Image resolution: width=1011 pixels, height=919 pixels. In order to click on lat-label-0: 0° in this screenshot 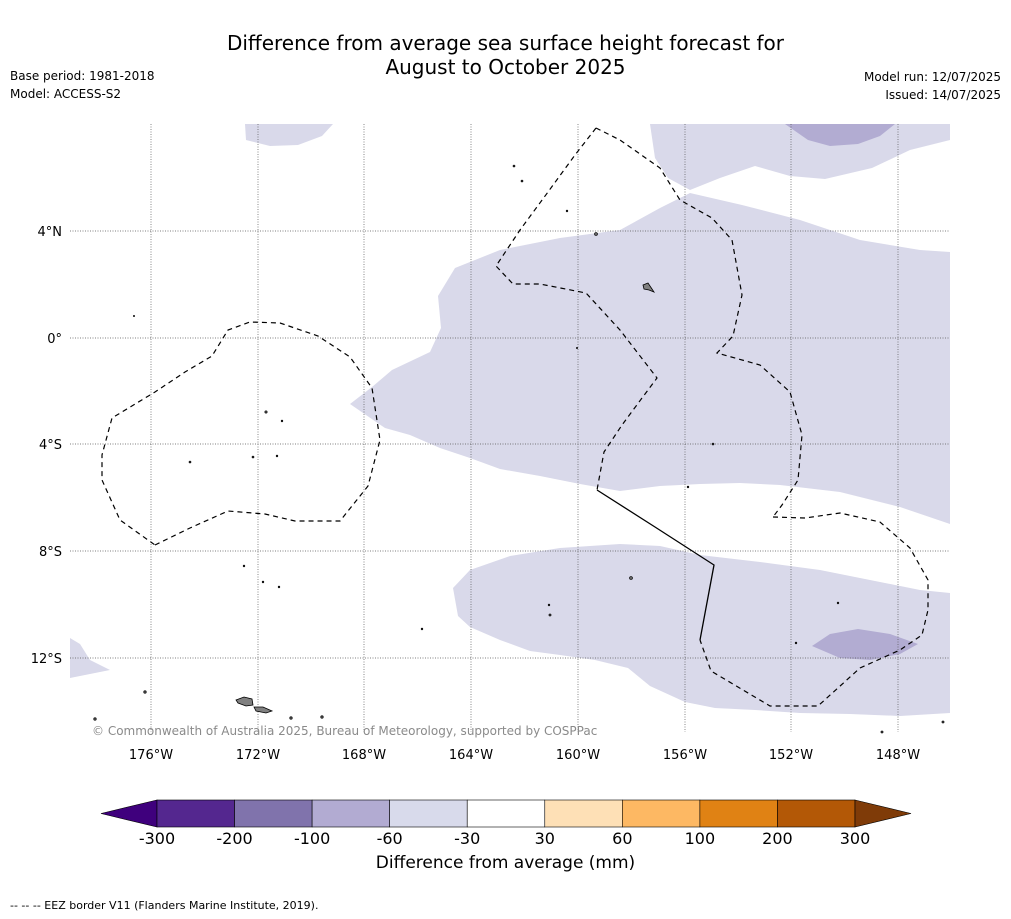, I will do `click(54, 339)`.